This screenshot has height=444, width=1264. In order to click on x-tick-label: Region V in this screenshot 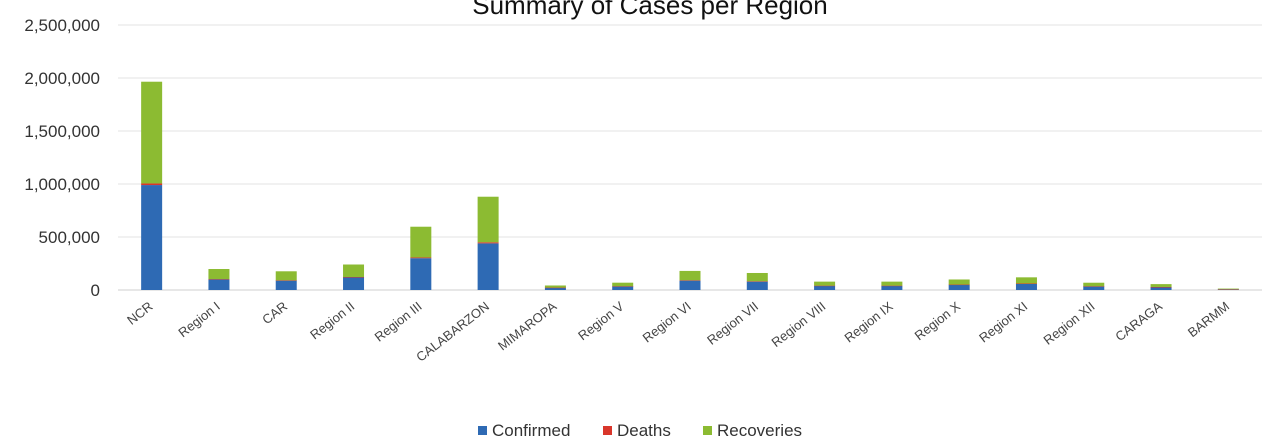, I will do `click(601, 320)`.